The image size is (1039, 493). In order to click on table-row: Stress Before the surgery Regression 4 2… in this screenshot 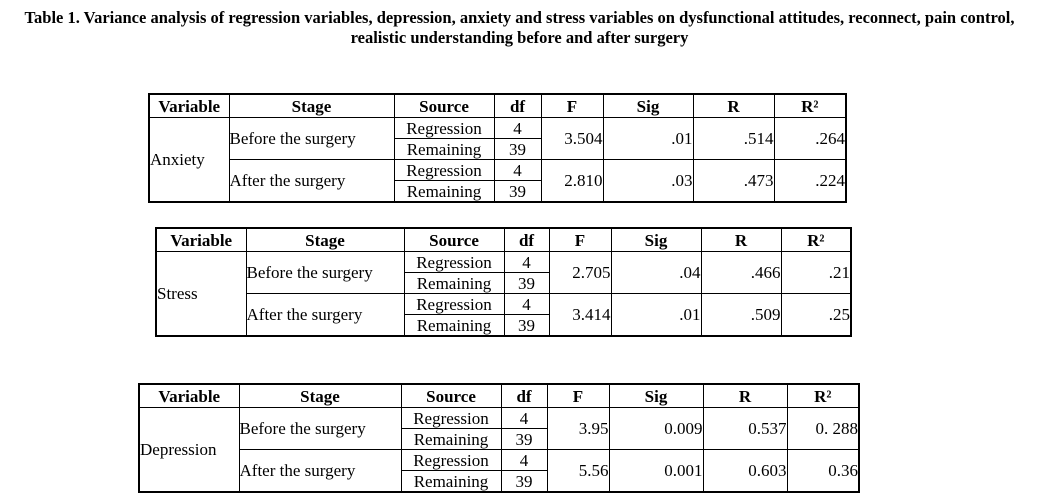, I will do `click(503, 294)`.